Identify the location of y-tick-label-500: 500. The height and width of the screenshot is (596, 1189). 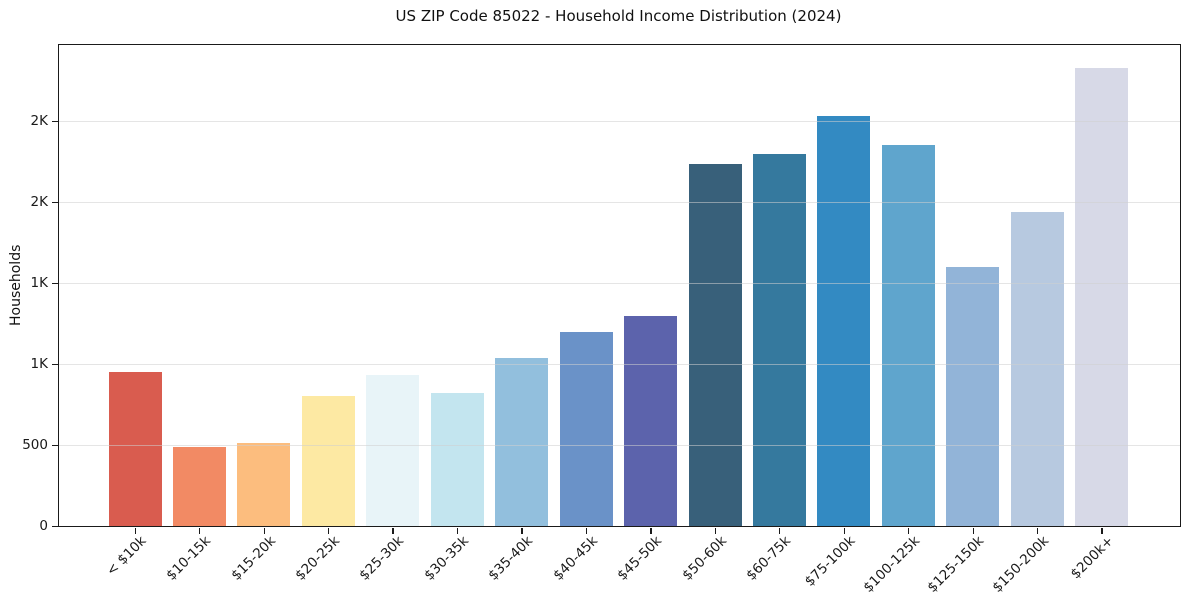
(35, 445).